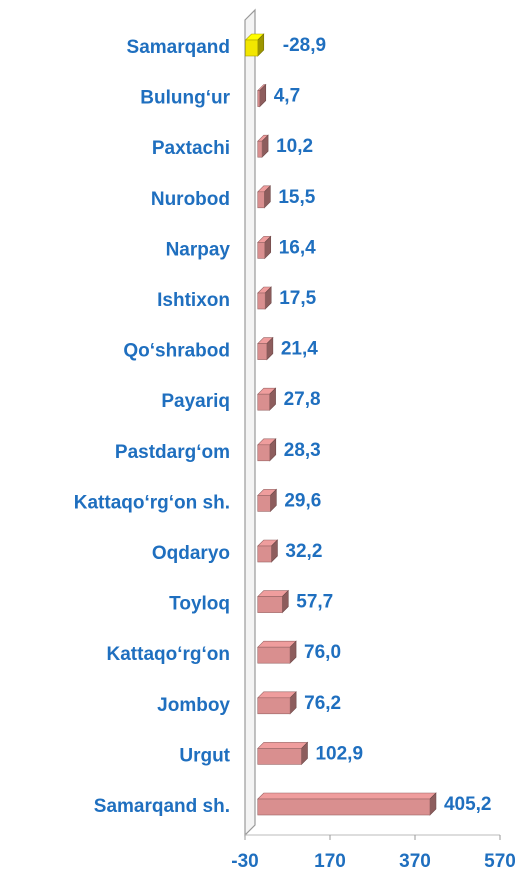 This screenshot has width=515, height=881. Describe the element at coordinates (296, 197) in the screenshot. I see `value-label: 15,5` at that location.